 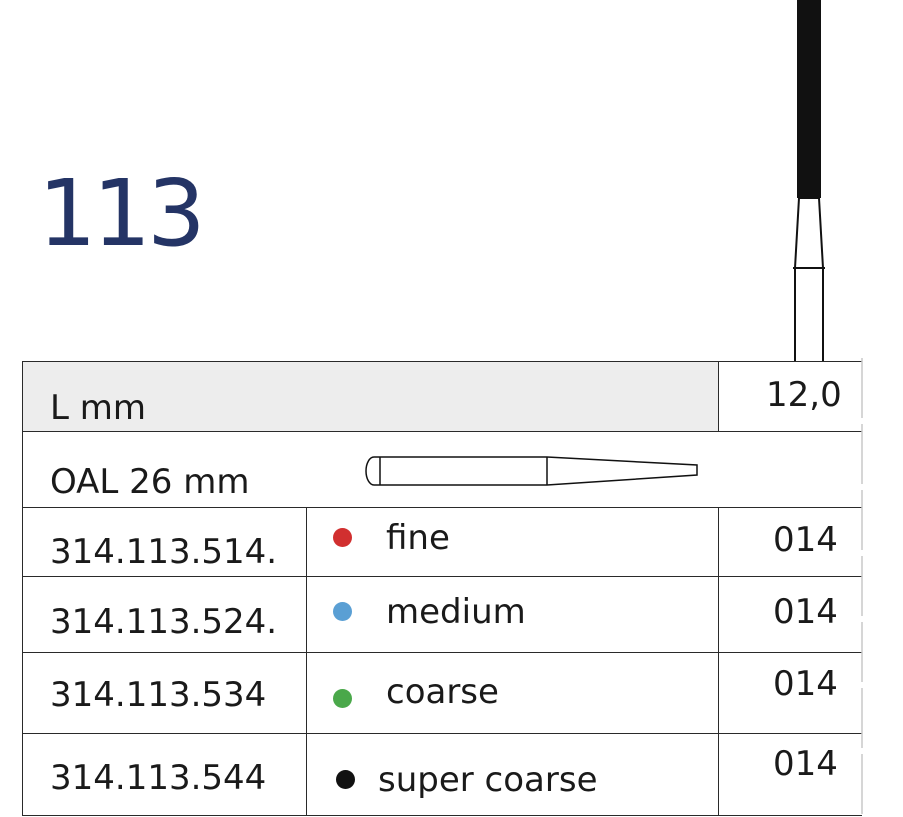 I want to click on grit-grade-label: fine, so click(x=418, y=538).